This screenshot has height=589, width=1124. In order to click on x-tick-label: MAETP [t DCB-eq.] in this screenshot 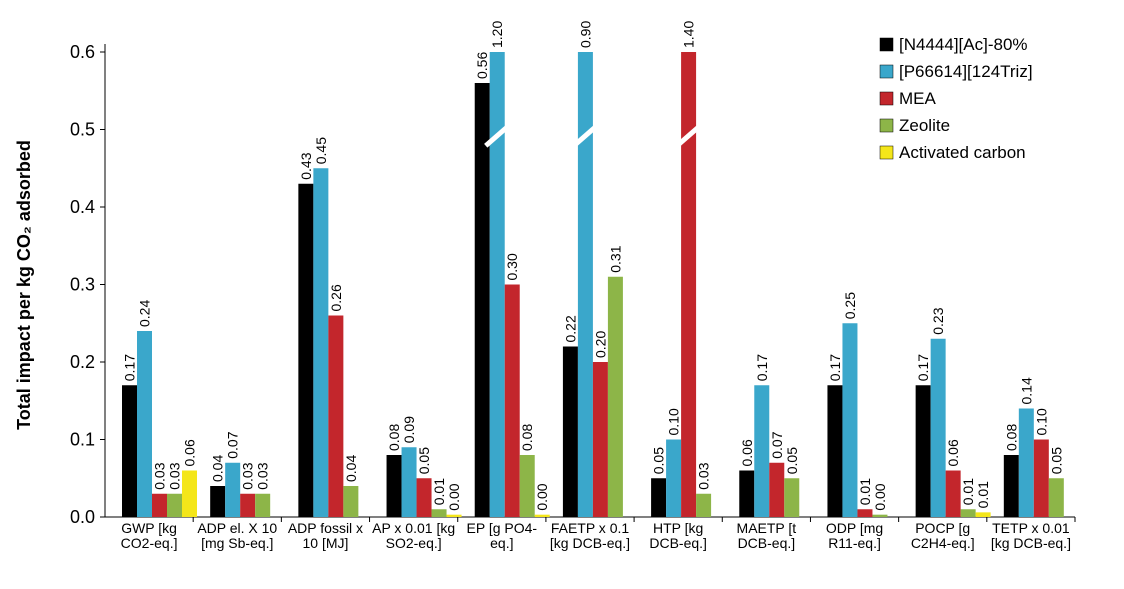, I will do `click(766, 535)`.